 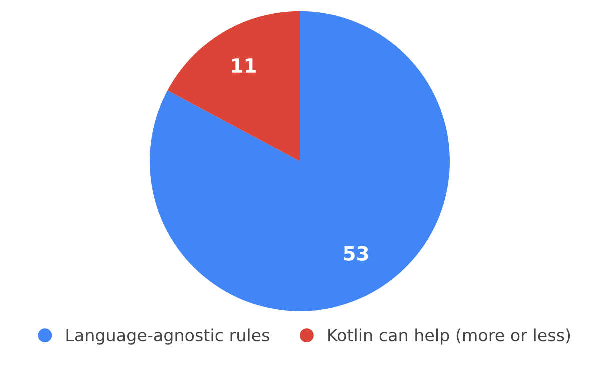 I want to click on data-label: 11, so click(x=244, y=65).